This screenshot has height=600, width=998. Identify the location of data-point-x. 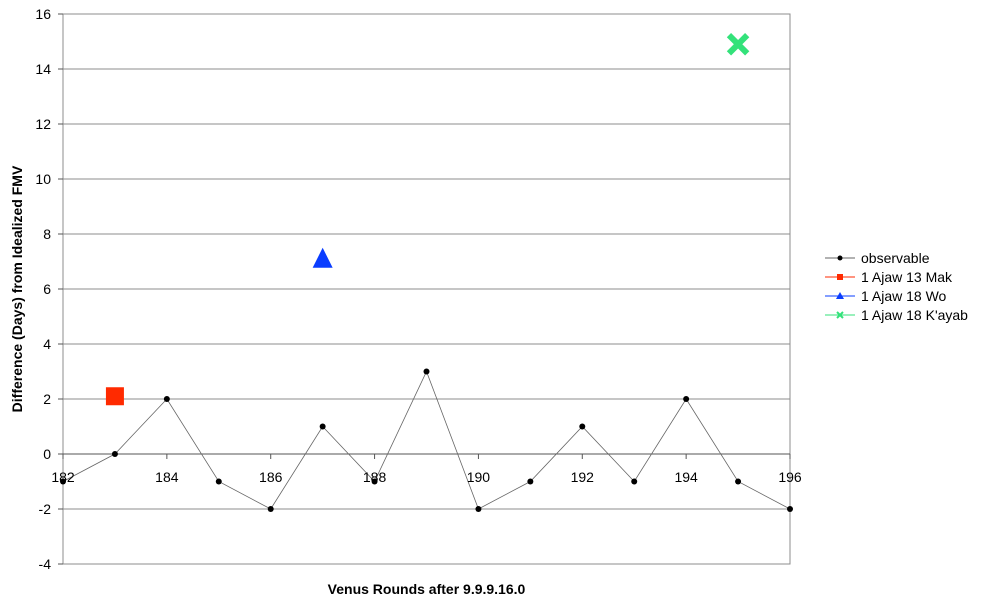
(738, 44).